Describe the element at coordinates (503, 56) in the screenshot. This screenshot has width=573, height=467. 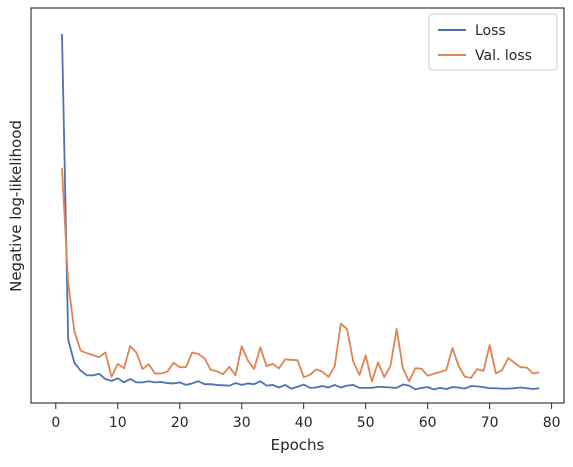
I see `legend-label-val-loss: Val. loss` at that location.